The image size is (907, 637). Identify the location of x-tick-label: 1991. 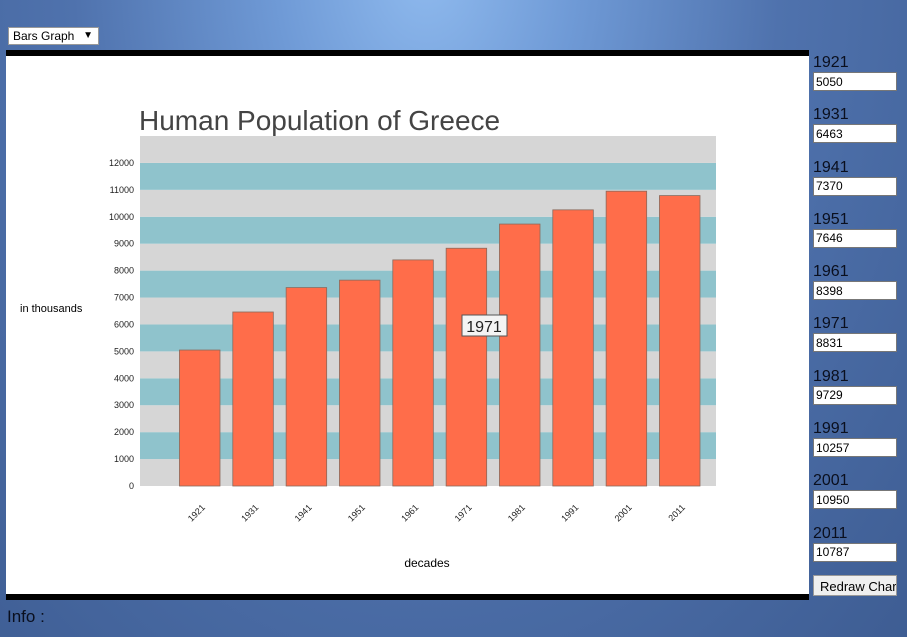
(569, 512).